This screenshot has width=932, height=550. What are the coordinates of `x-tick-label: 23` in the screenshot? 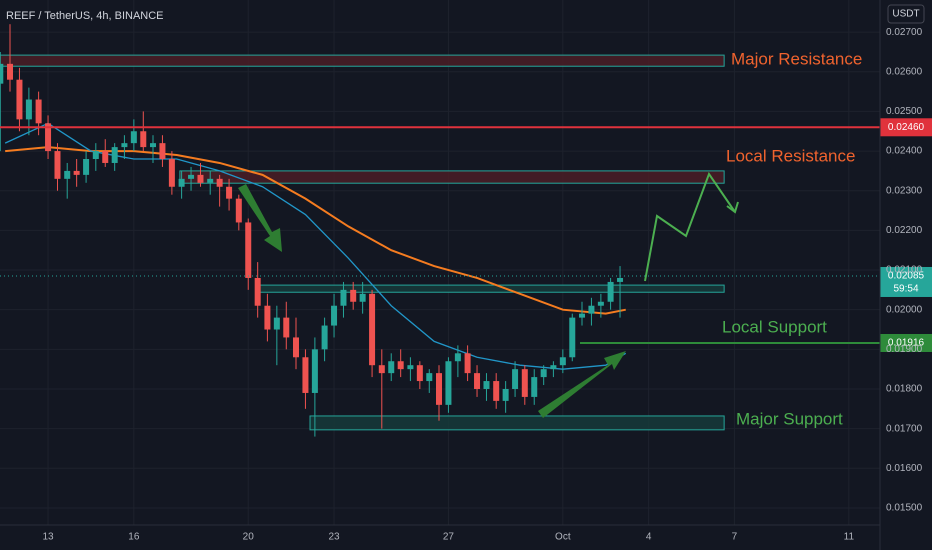 It's located at (334, 537).